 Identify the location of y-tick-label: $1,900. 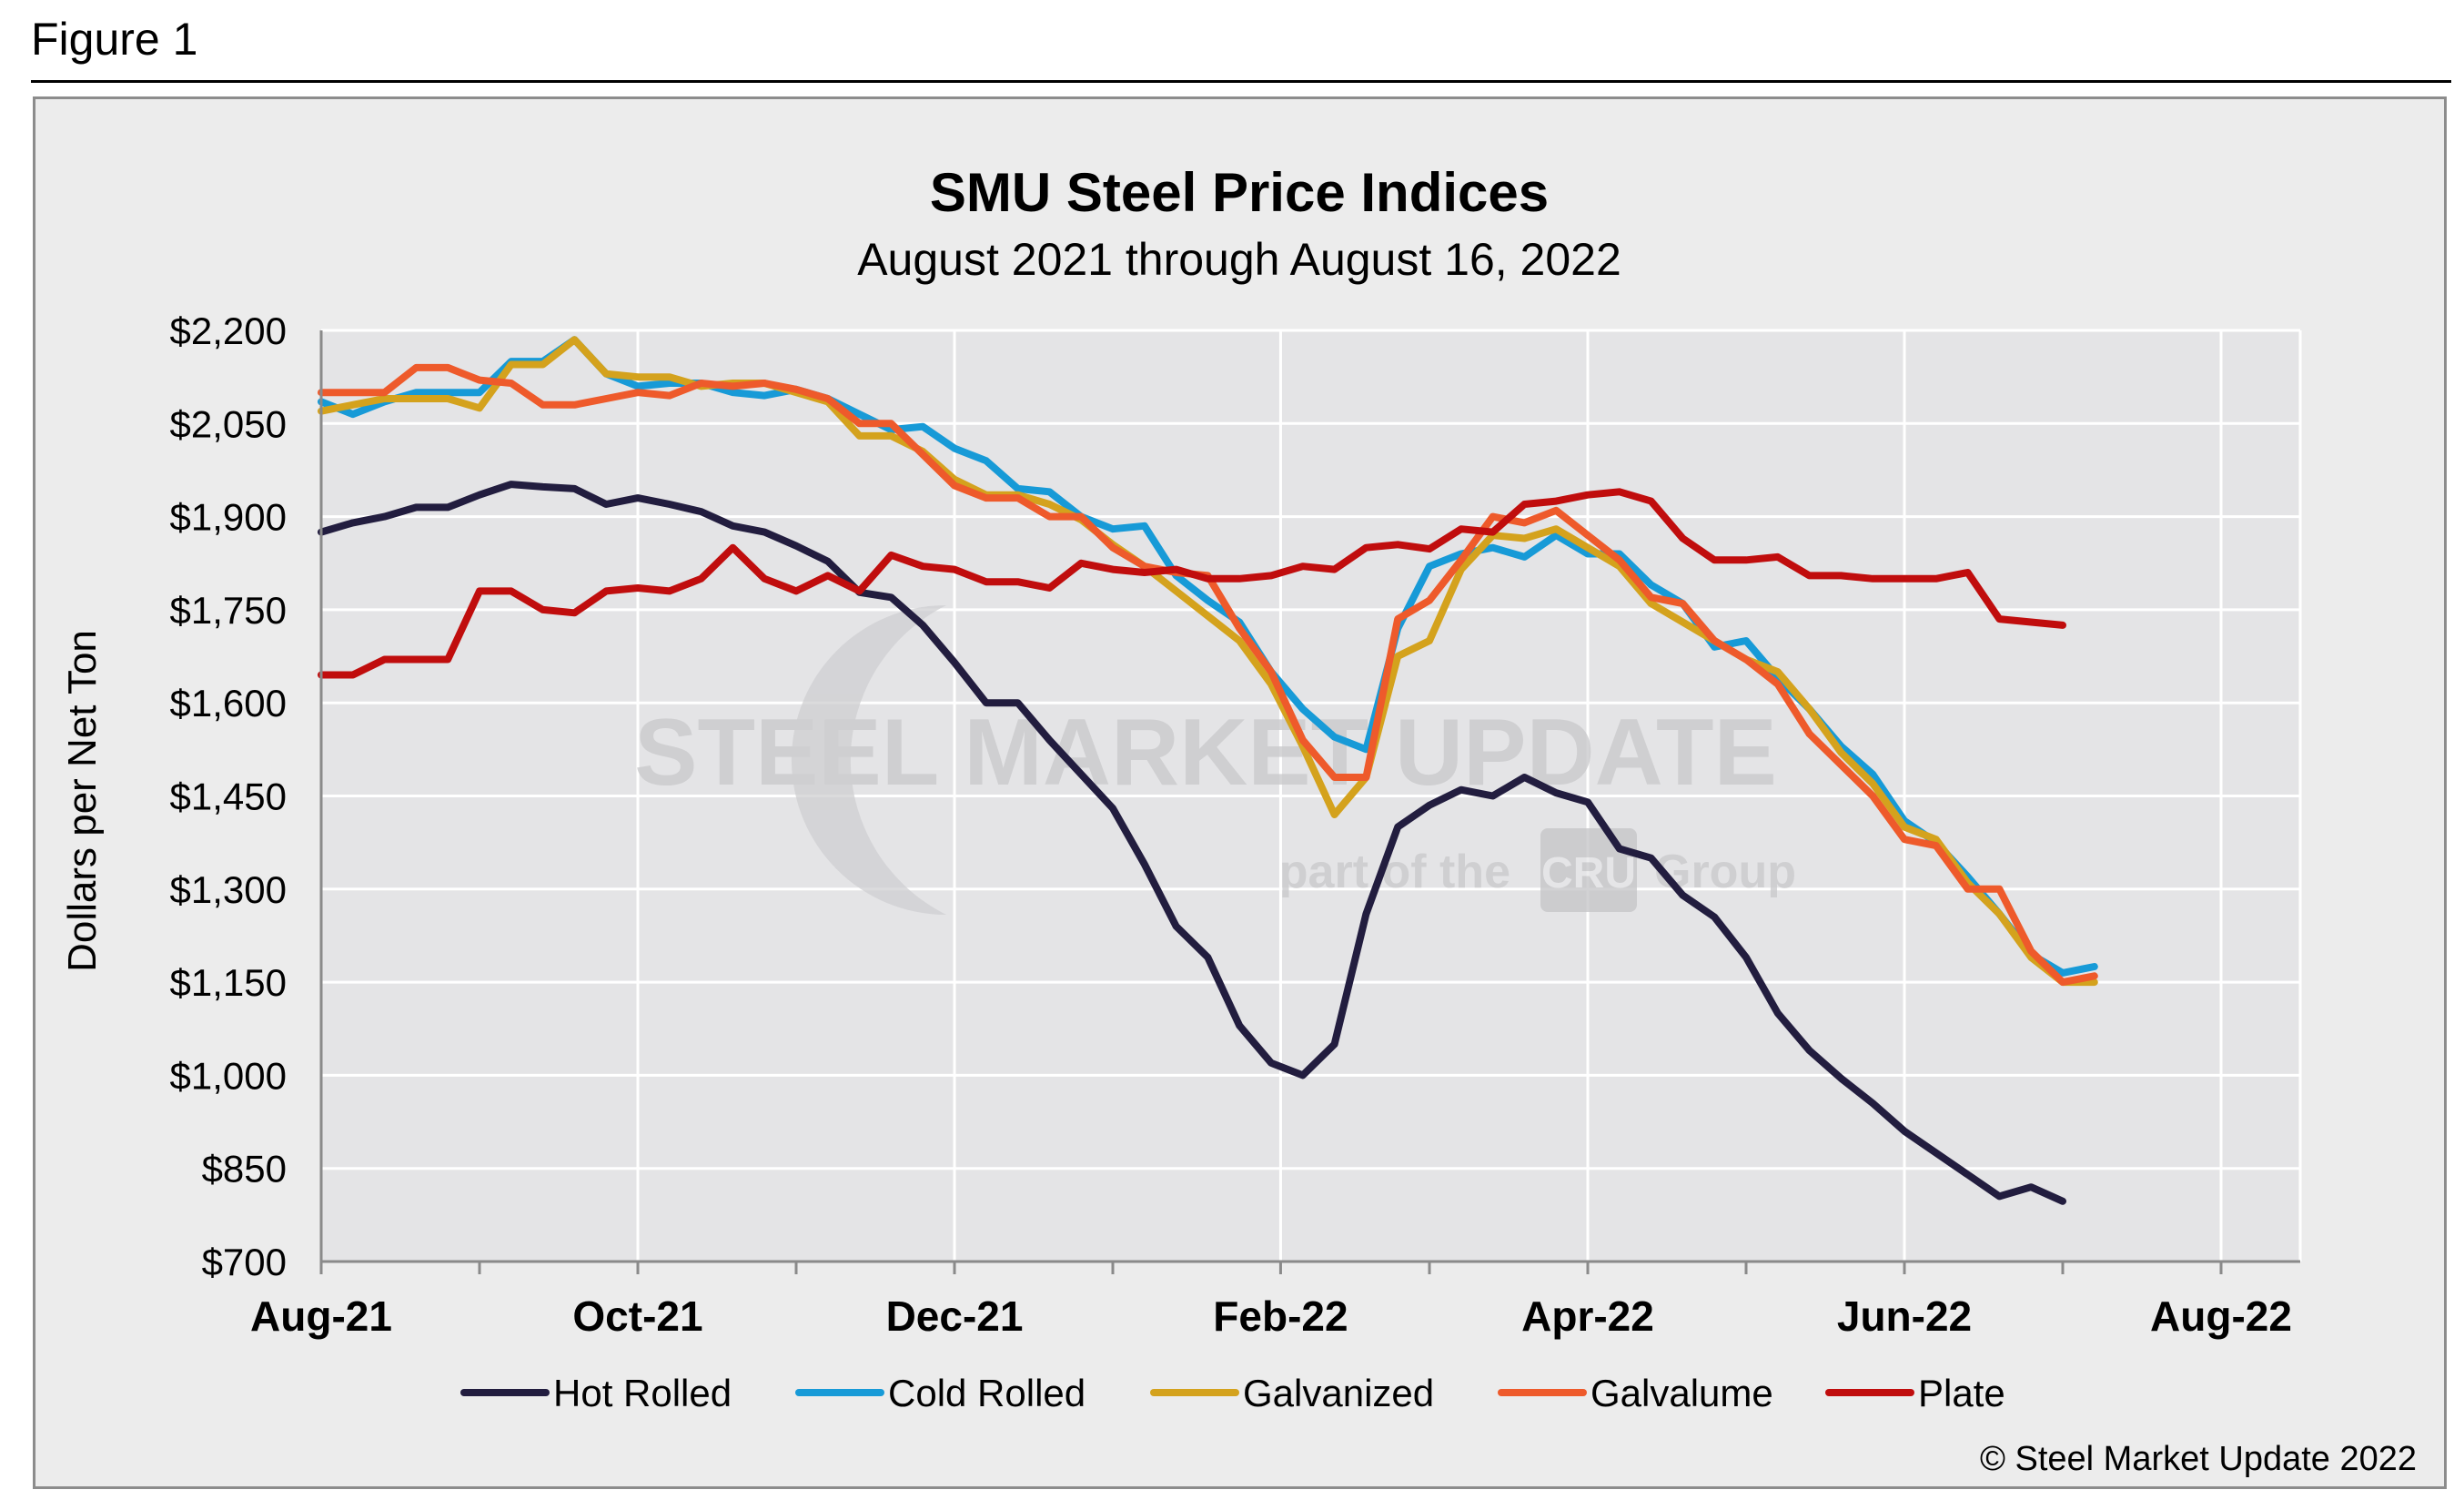
(228, 517).